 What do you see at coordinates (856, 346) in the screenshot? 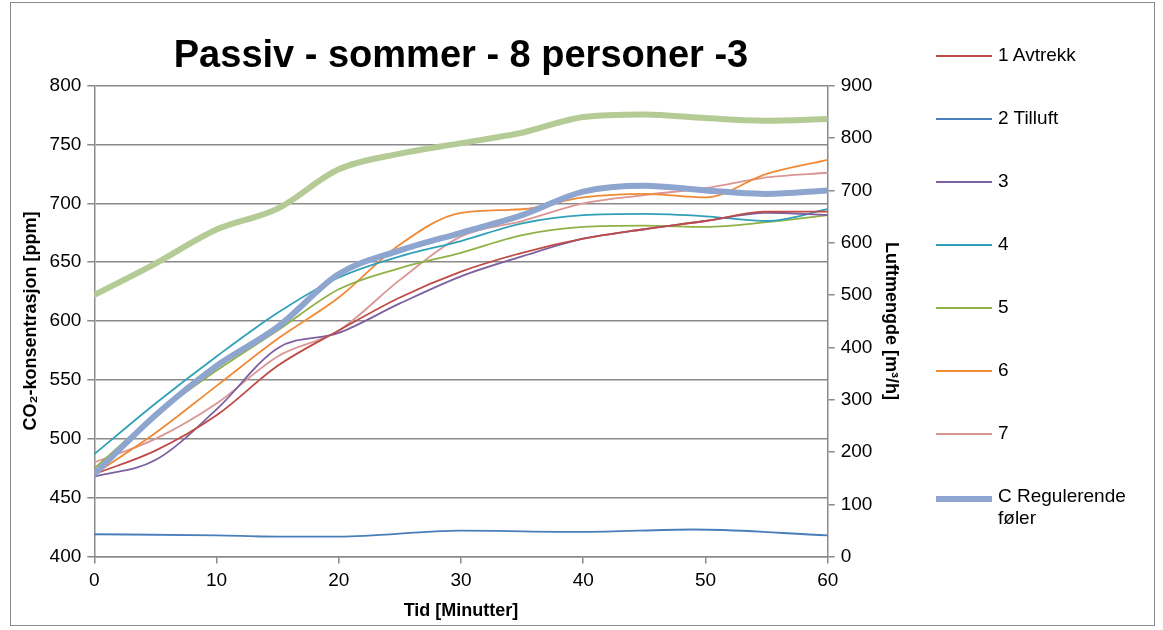
I see `y2-tick-label: 400` at bounding box center [856, 346].